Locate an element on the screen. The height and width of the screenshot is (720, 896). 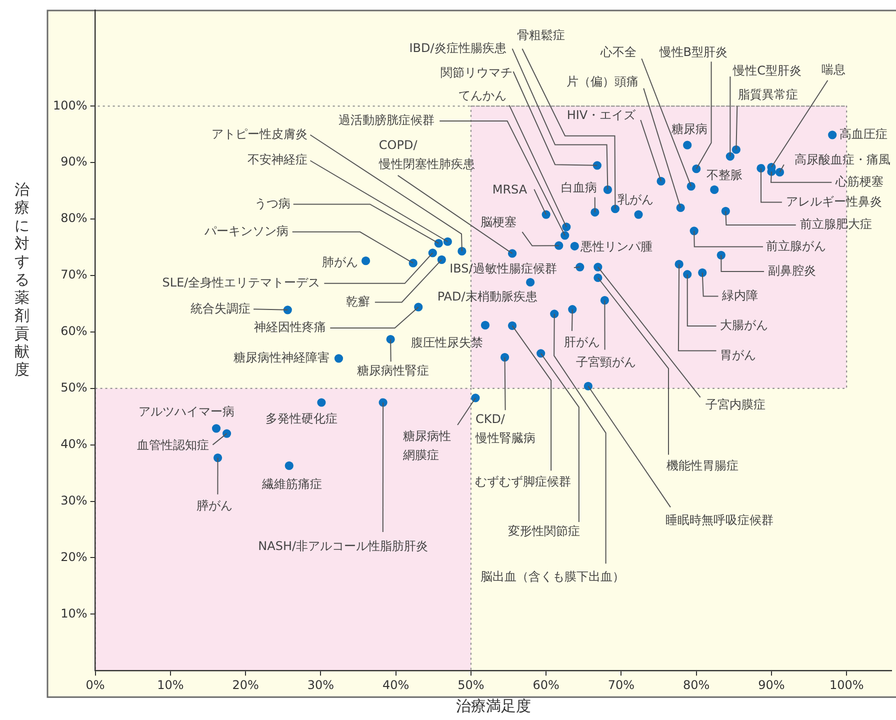
annotation: 骨粗鬆症 is located at coordinates (541, 35).